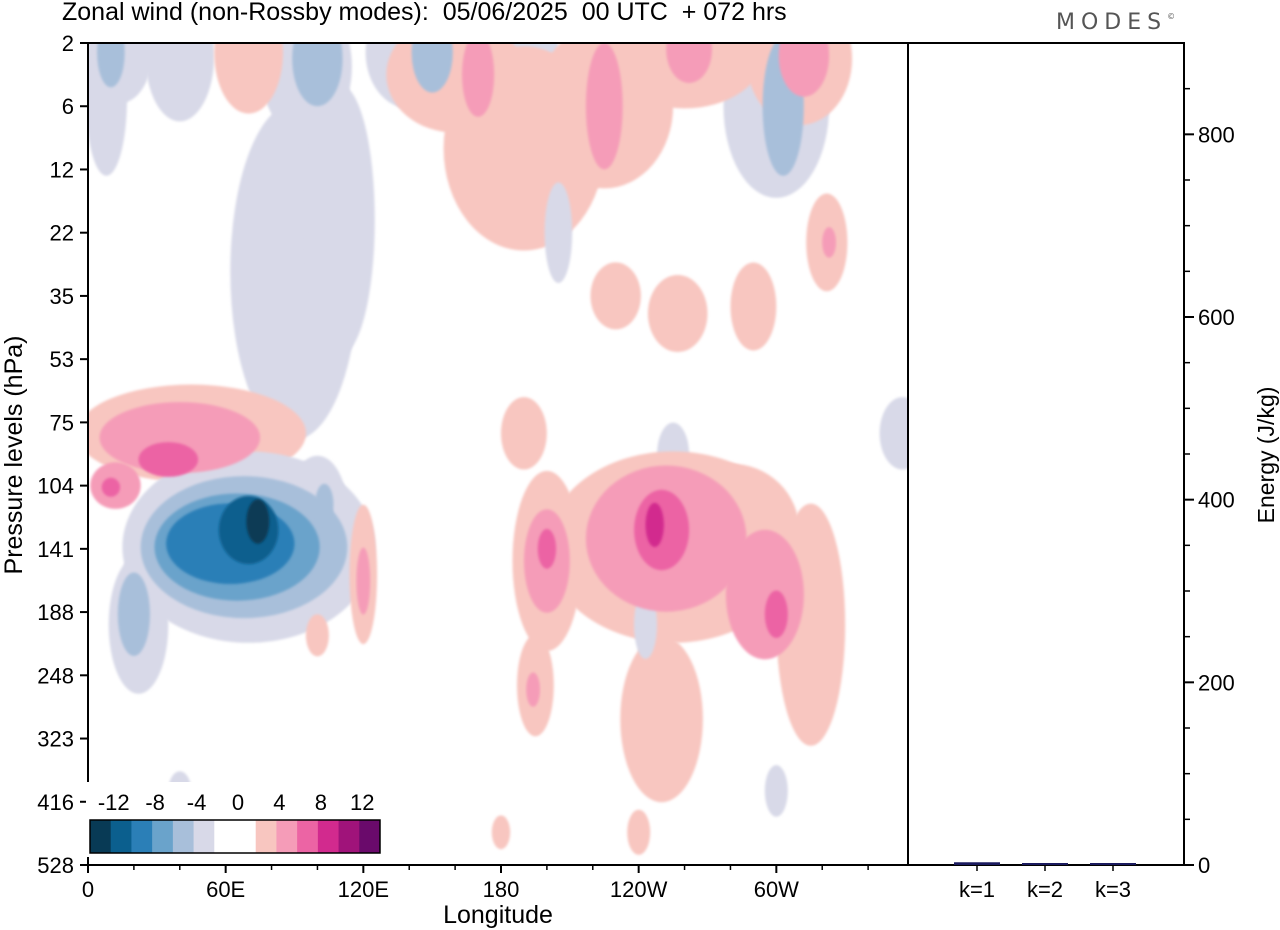 This screenshot has width=1280, height=930. Describe the element at coordinates (1216, 500) in the screenshot. I see `energy-tick-label: 400` at that location.